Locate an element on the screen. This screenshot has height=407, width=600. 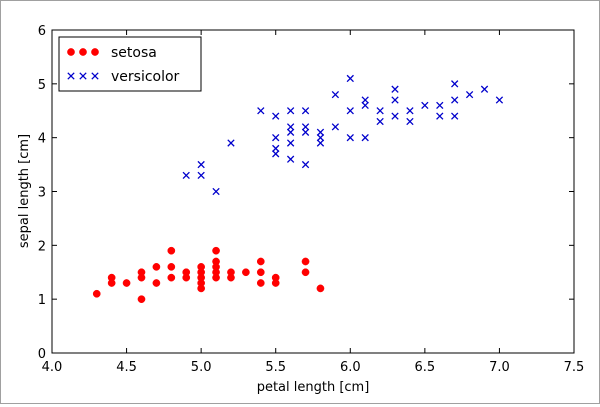
x-tick-label: 7.5 is located at coordinates (574, 367).